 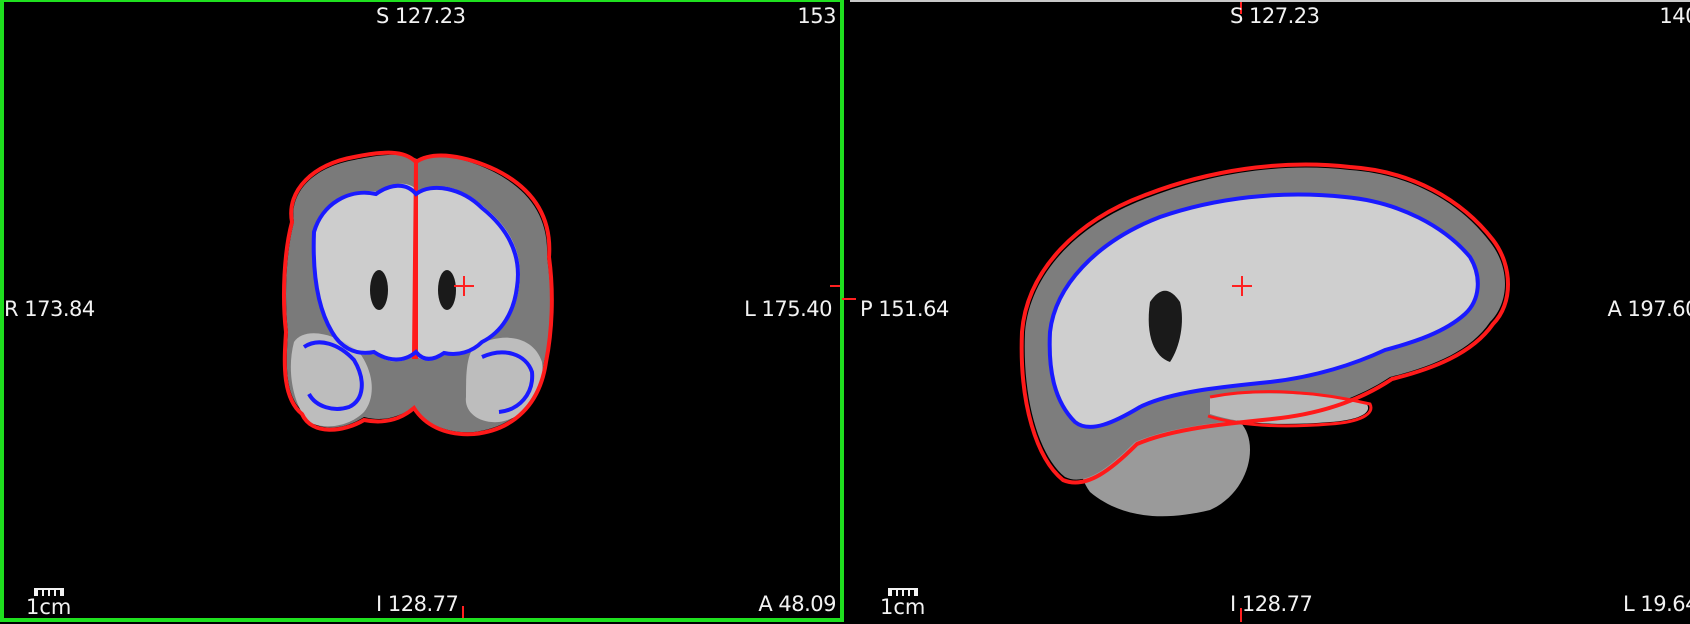 I want to click on divider-cursor-tick, so click(x=849, y=299).